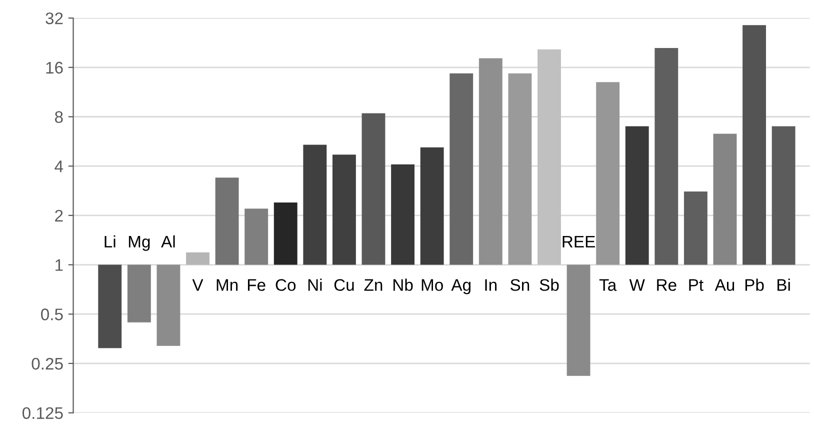  What do you see at coordinates (47, 364) in the screenshot?
I see `y-tick-label: 0.25` at bounding box center [47, 364].